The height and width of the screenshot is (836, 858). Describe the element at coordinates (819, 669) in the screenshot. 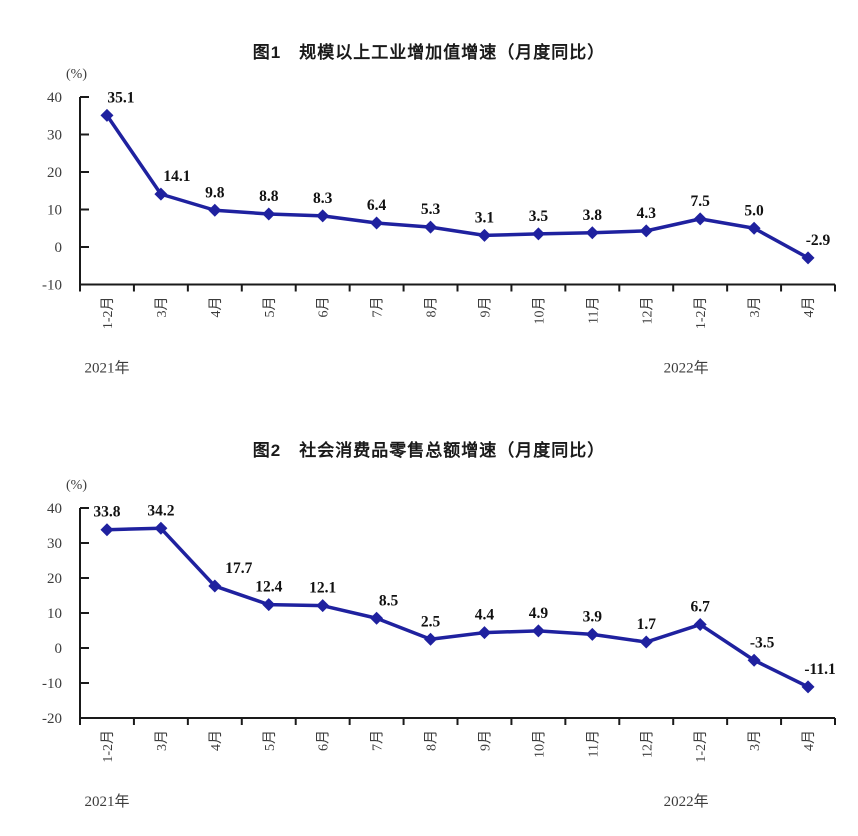

I see `svg-text: -11.1` at that location.